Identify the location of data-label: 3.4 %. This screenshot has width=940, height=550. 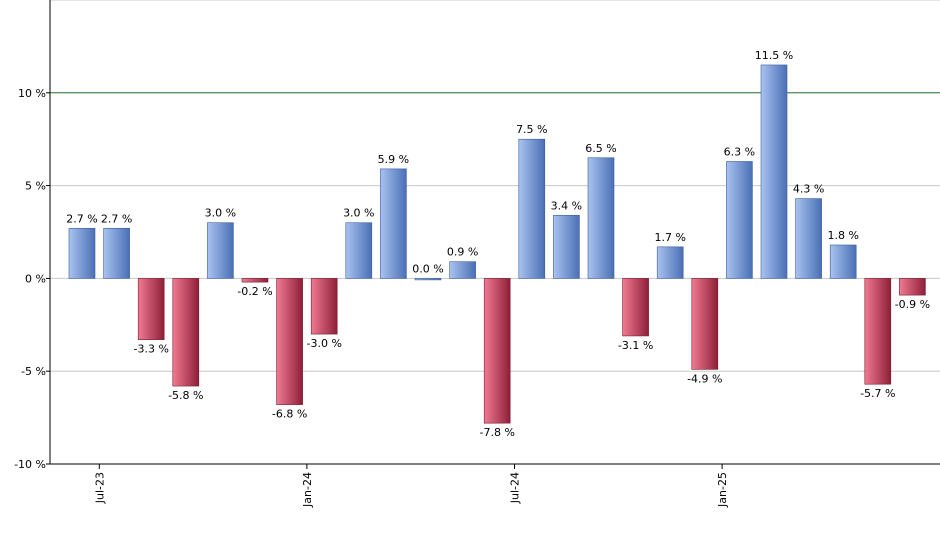
(566, 205).